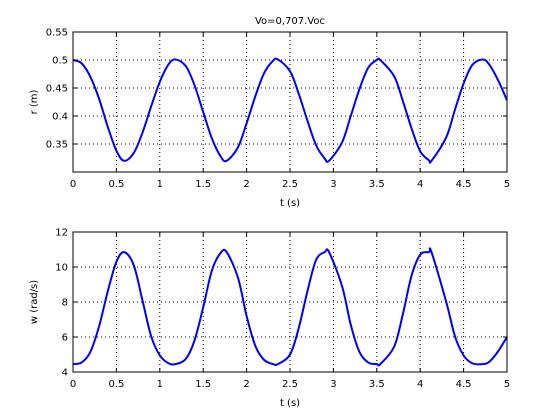 This screenshot has height=420, width=560. Describe the element at coordinates (34, 101) in the screenshot. I see `y-axis-label: r (m)` at that location.